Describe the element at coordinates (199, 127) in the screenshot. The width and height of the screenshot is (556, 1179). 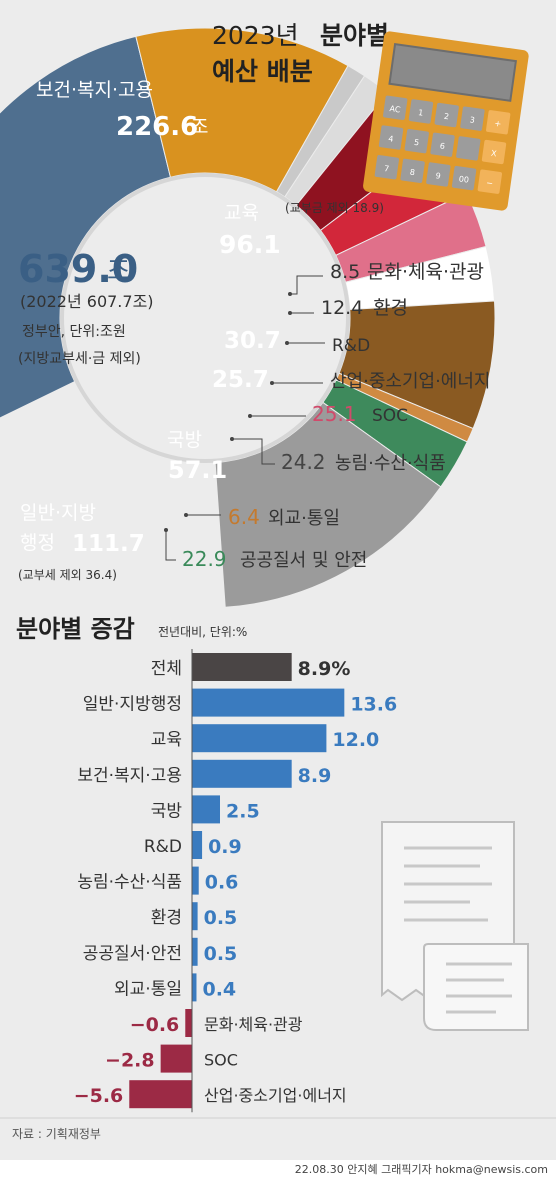
I see `label-welfare-unit: 조` at that location.